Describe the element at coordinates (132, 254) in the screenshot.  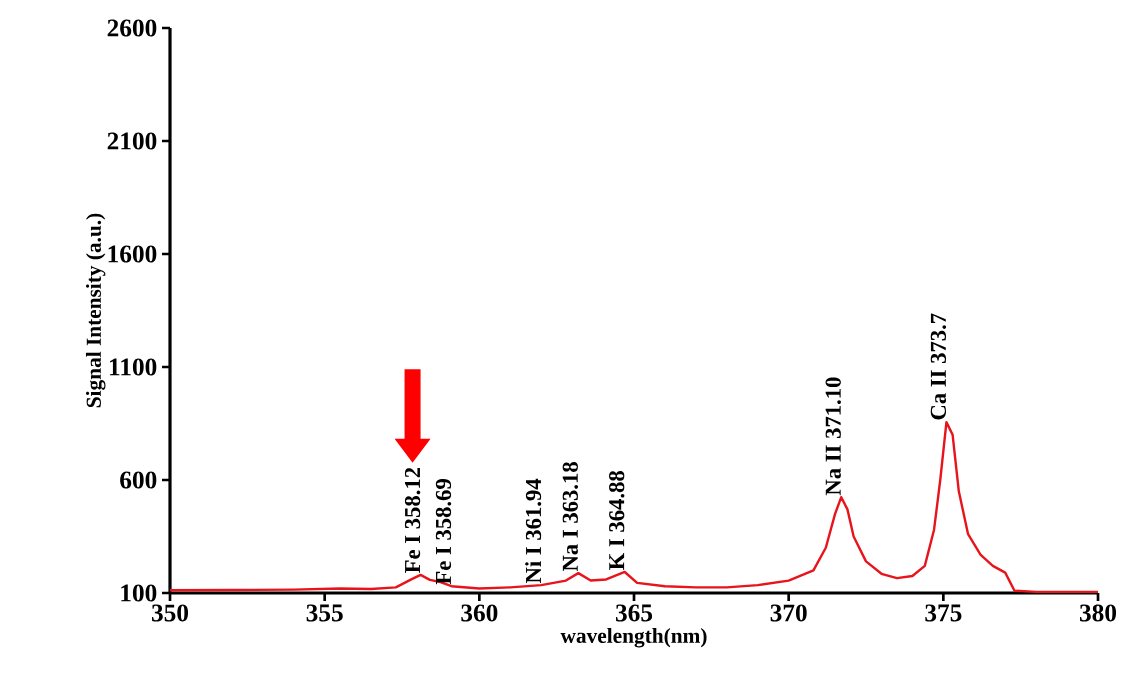
I see `y-tick-label: 1600` at that location.